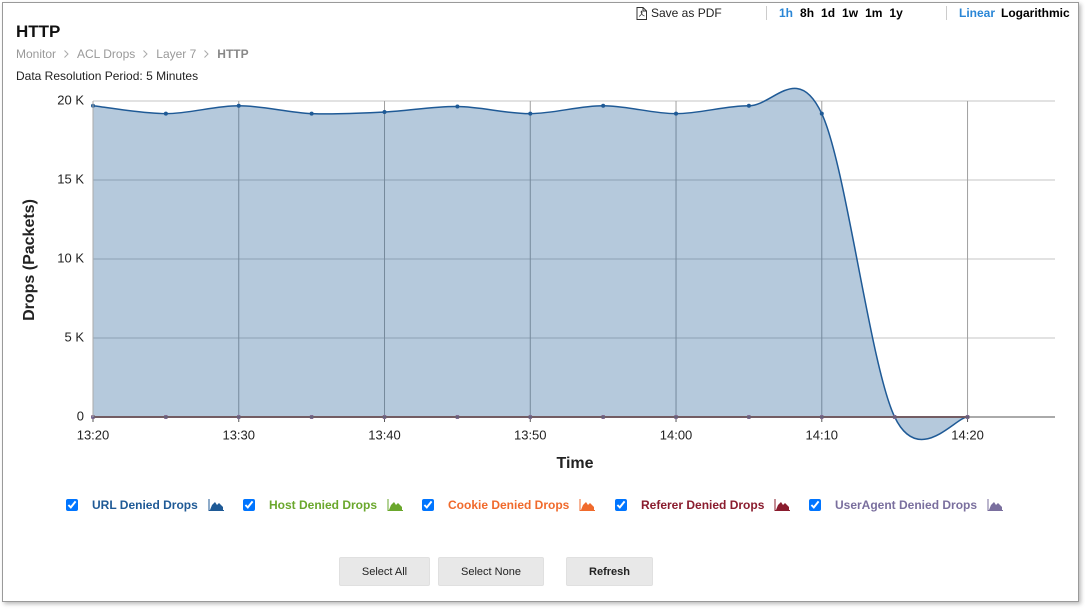 This screenshot has width=1085, height=609. I want to click on save-pdf: Save as PDF, so click(679, 13).